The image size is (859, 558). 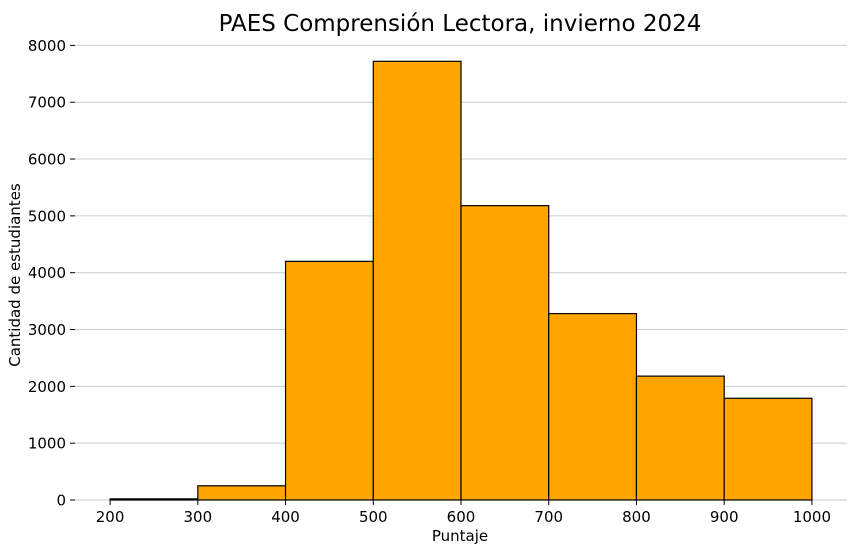 What do you see at coordinates (285, 517) in the screenshot?
I see `x-tick-label: 400` at bounding box center [285, 517].